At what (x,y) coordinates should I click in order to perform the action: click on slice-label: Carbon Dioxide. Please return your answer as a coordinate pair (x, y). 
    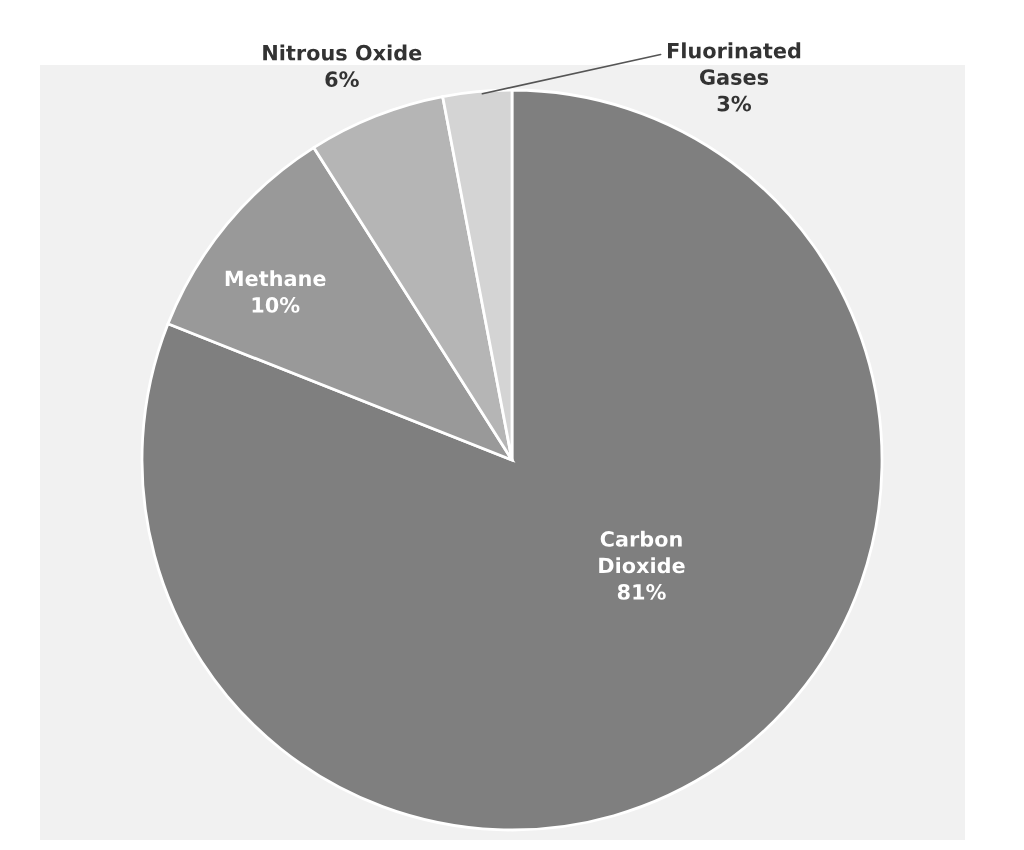
    Looking at the image, I should click on (642, 552).